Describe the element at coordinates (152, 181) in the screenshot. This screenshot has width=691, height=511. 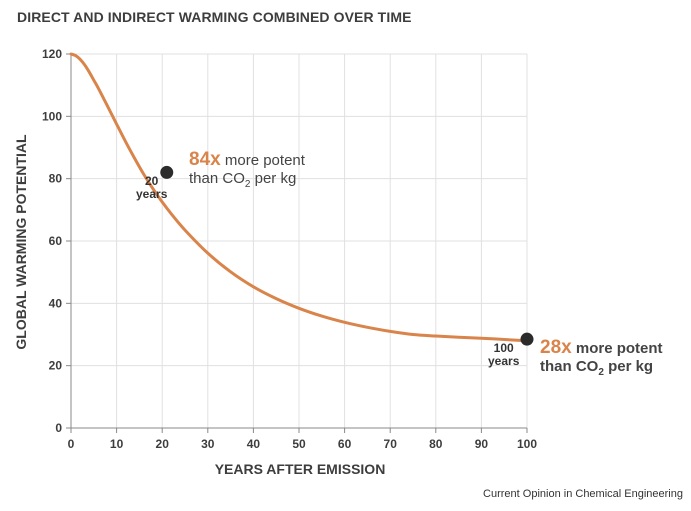
I see `point-label-20-line1: 20` at that location.